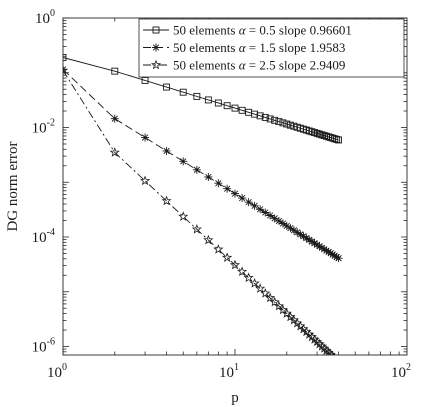 The width and height of the screenshot is (423, 407). Describe the element at coordinates (235, 398) in the screenshot. I see `x-axis-label: p` at that location.